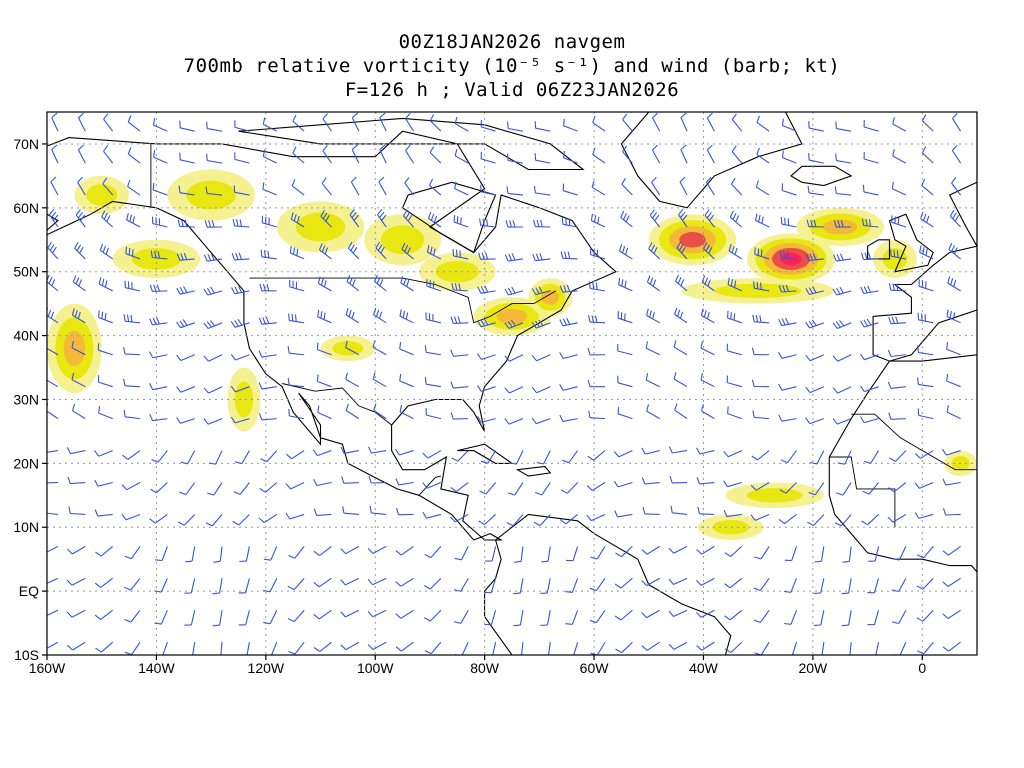 This screenshot has height=768, width=1024. Describe the element at coordinates (512, 90) in the screenshot. I see `title-line-valid-time: F=126 h ; Valid 06Z23JAN2026` at that location.